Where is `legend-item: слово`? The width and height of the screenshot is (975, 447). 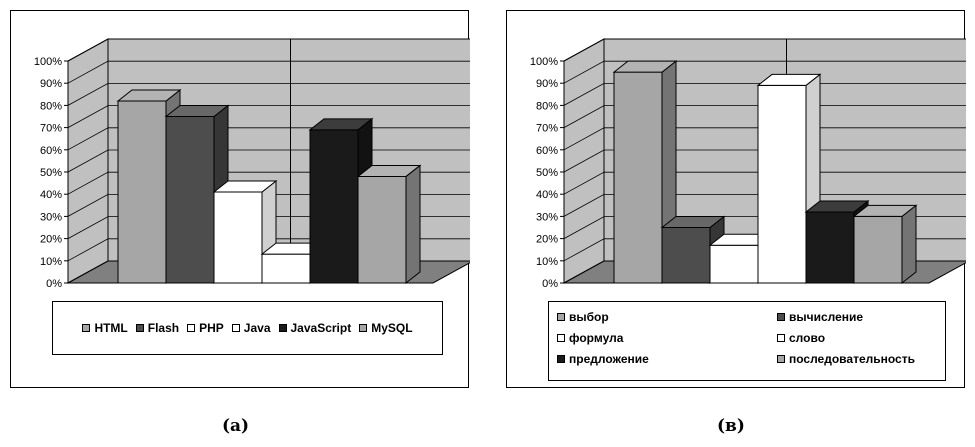
legend-item: слово is located at coordinates (801, 338).